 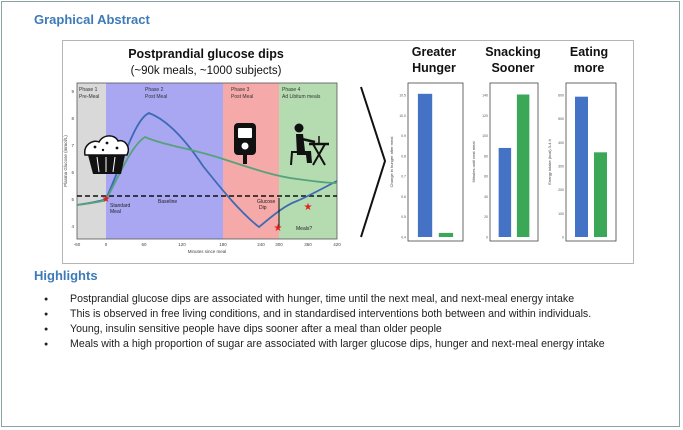 I want to click on hunger-y-tick: 0.4, so click(x=403, y=238).